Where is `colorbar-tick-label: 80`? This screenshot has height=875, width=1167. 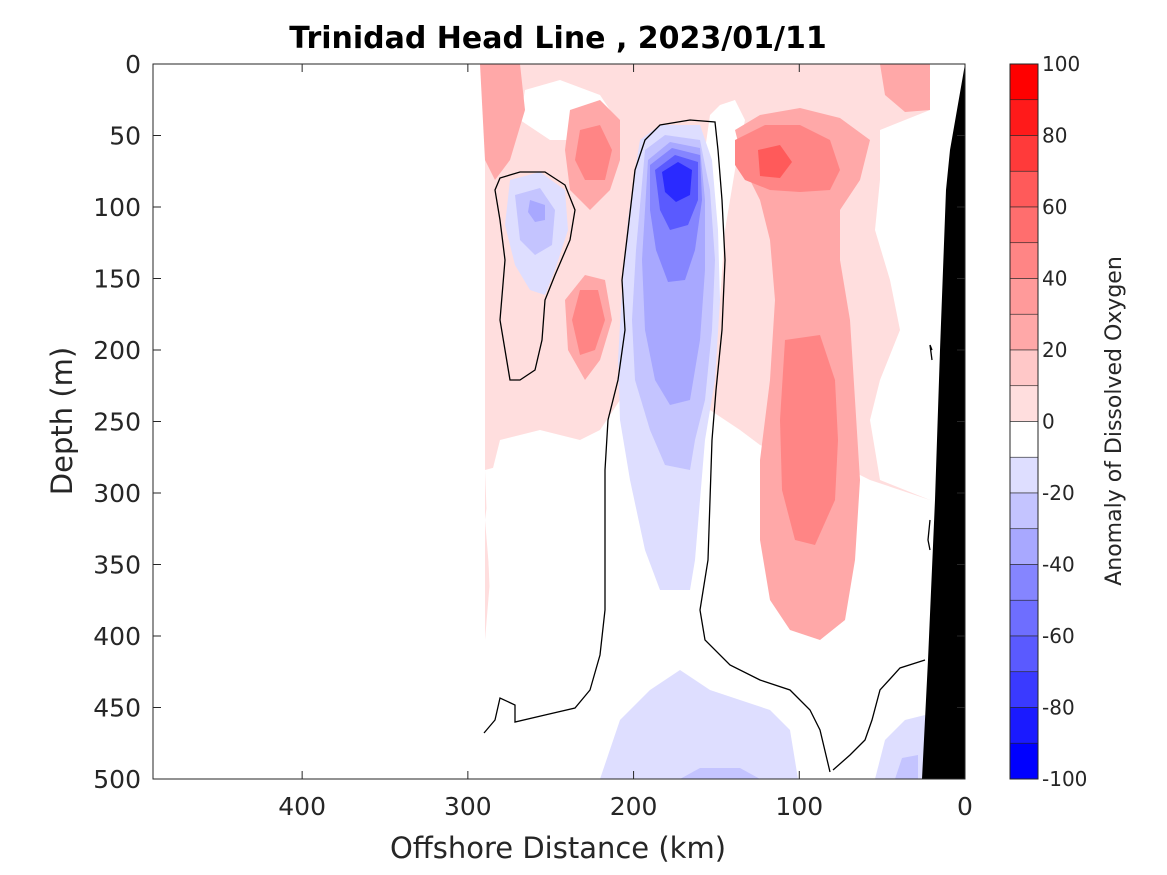 colorbar-tick-label: 80 is located at coordinates (1054, 136).